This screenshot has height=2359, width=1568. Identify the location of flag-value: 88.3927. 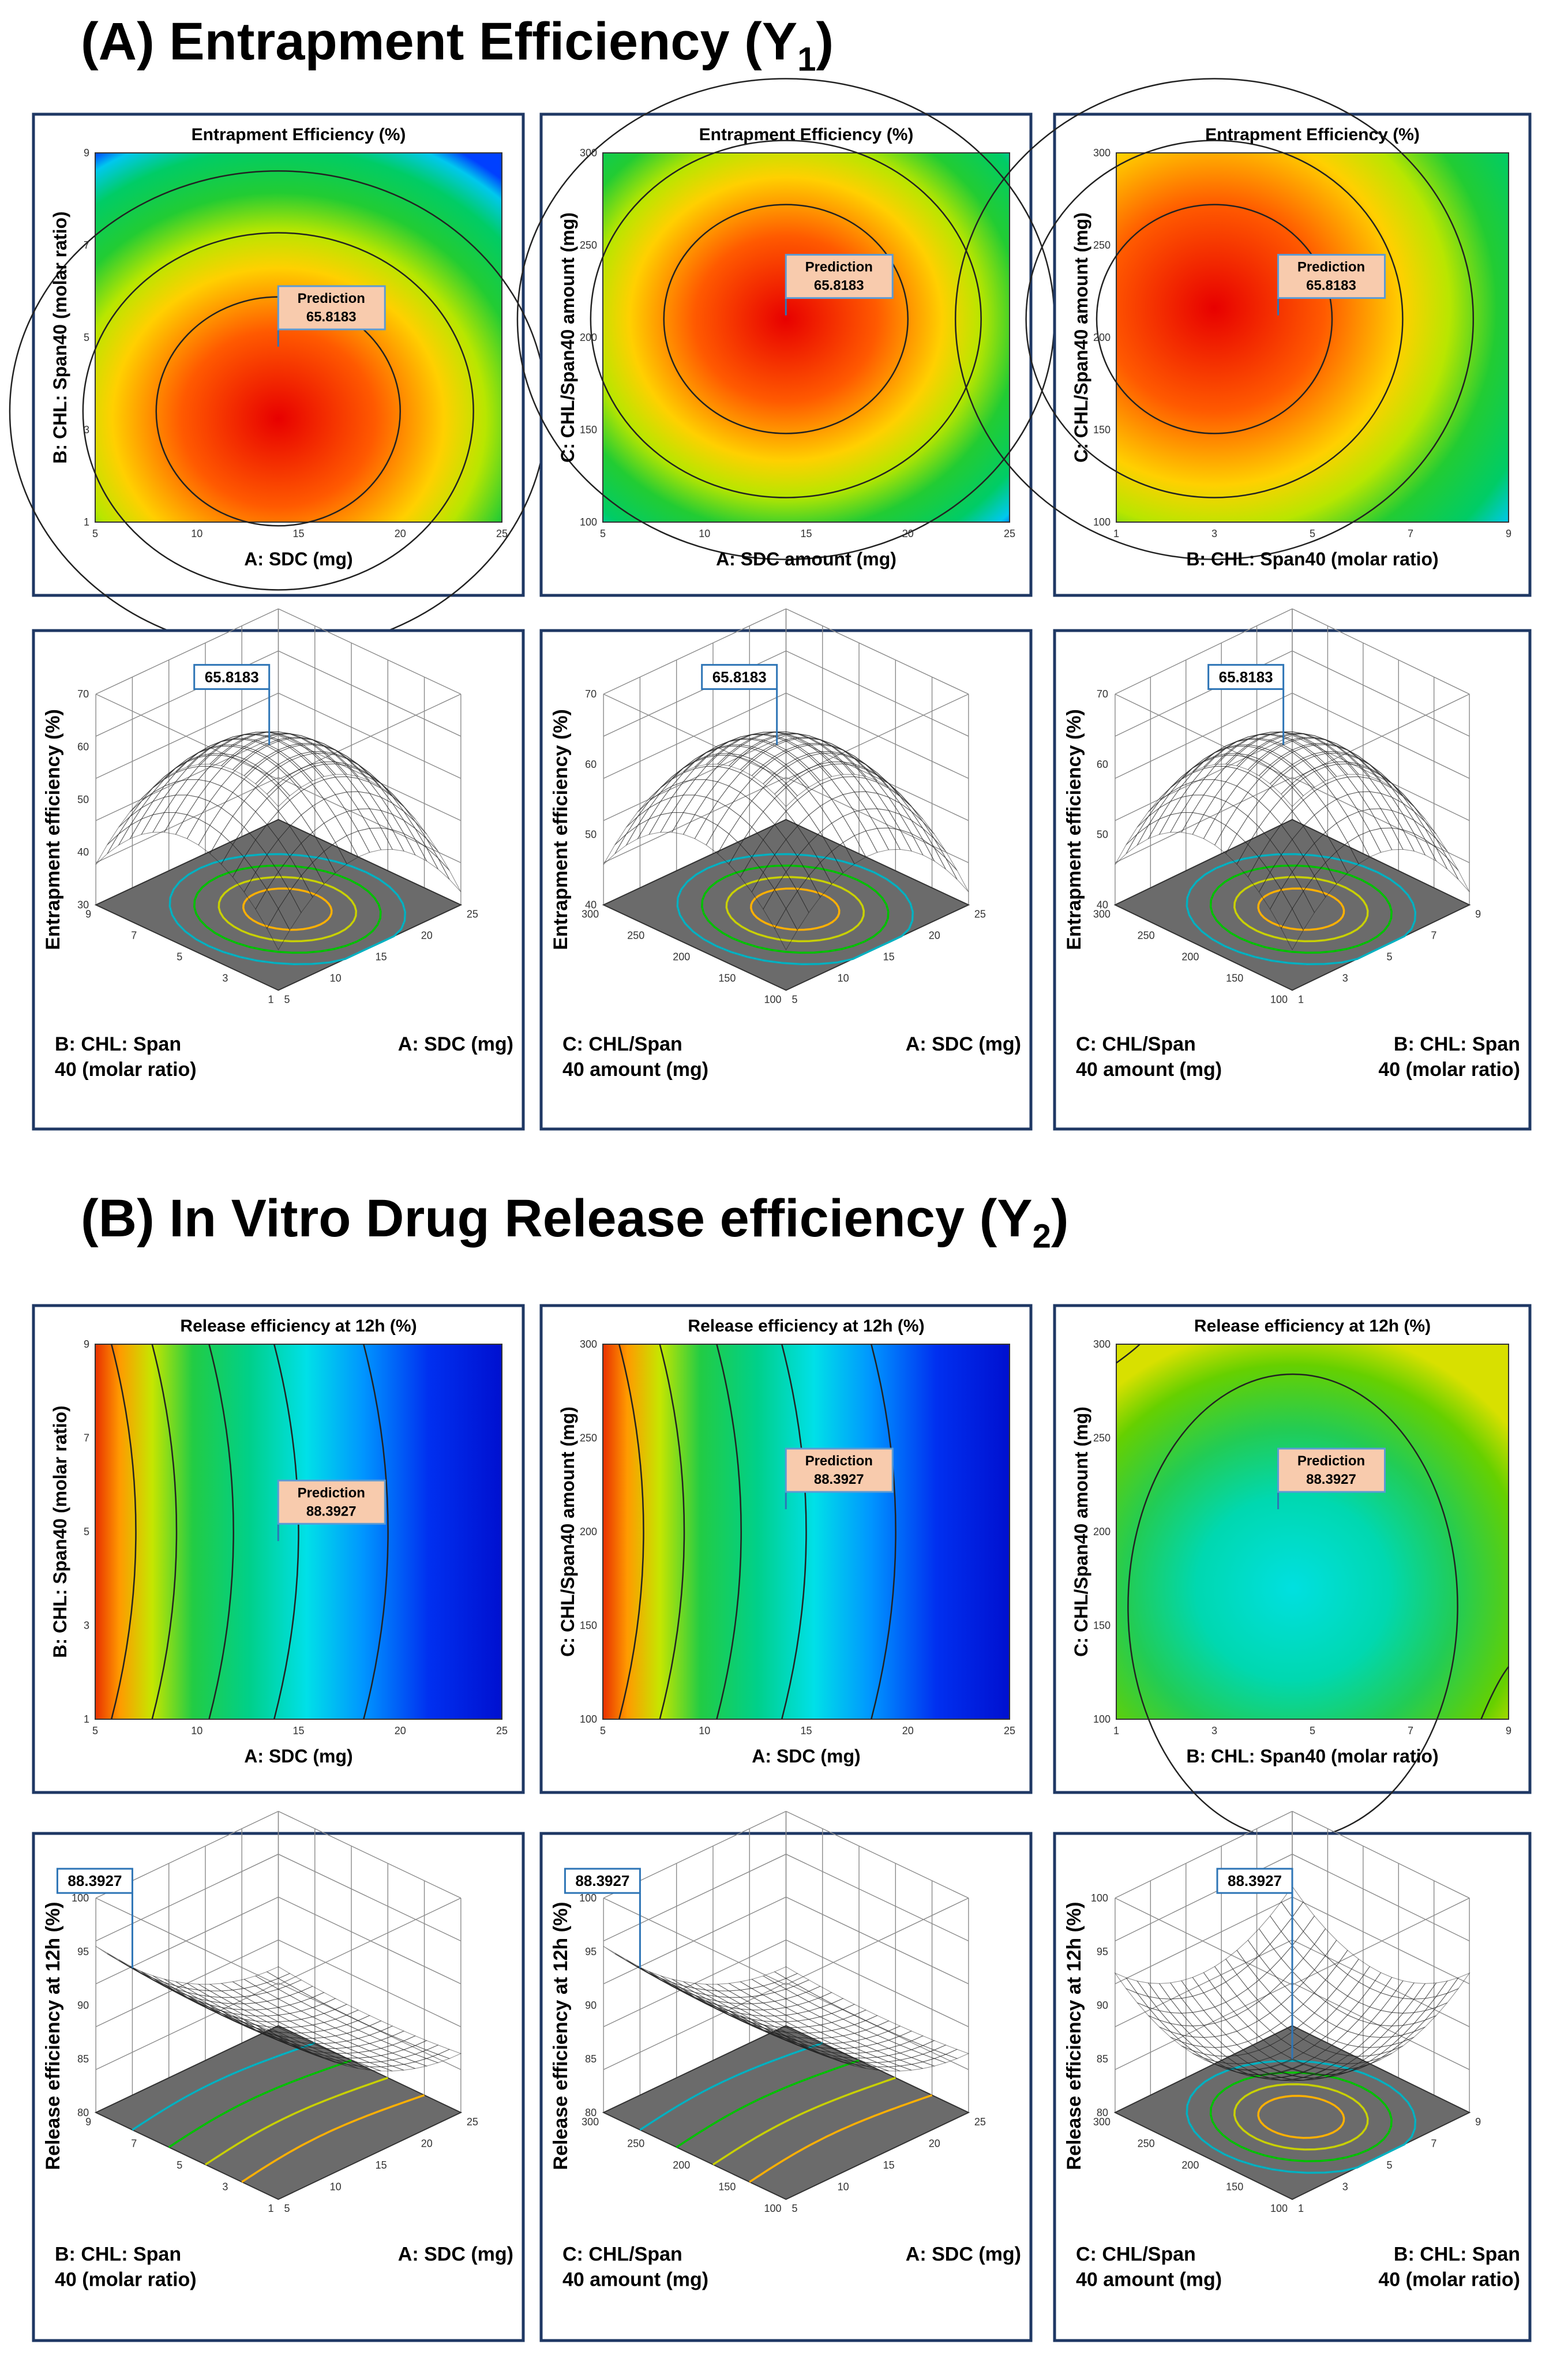
(94, 1880).